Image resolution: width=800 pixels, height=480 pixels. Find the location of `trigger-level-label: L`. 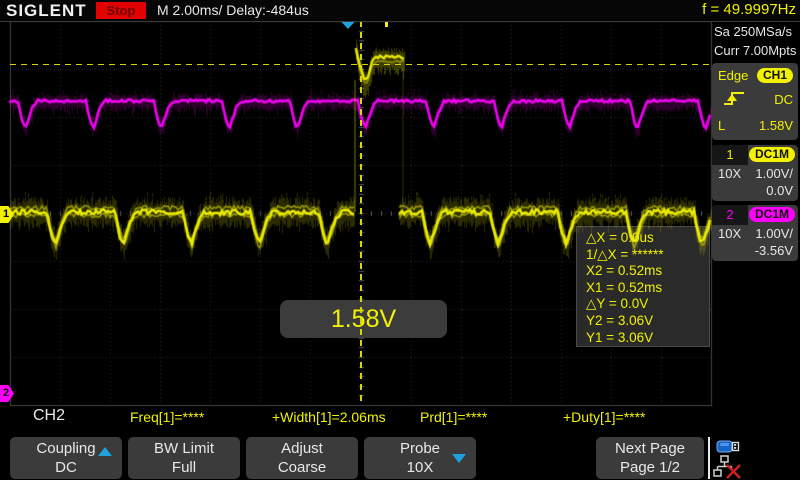

trigger-level-label: L is located at coordinates (722, 125).